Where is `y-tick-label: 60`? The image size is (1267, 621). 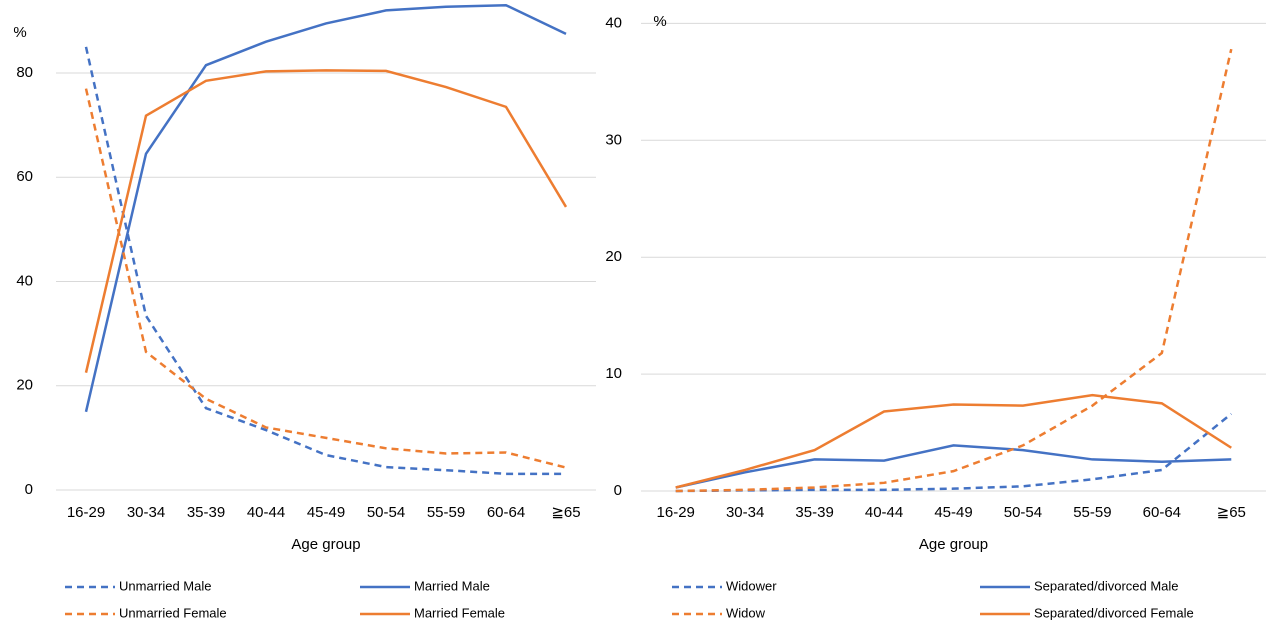
y-tick-label: 60 is located at coordinates (24, 176).